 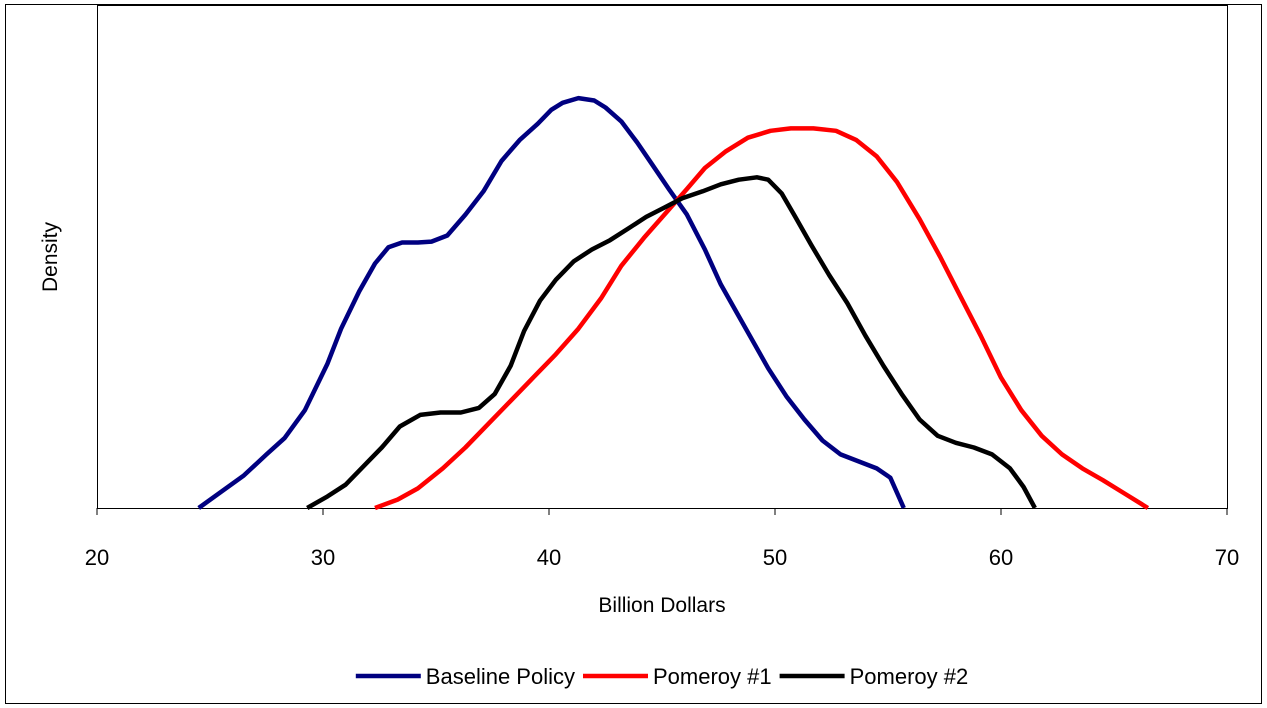 I want to click on x-axis-tick-labels: 20 30 40 50 60 70, so click(x=662, y=557).